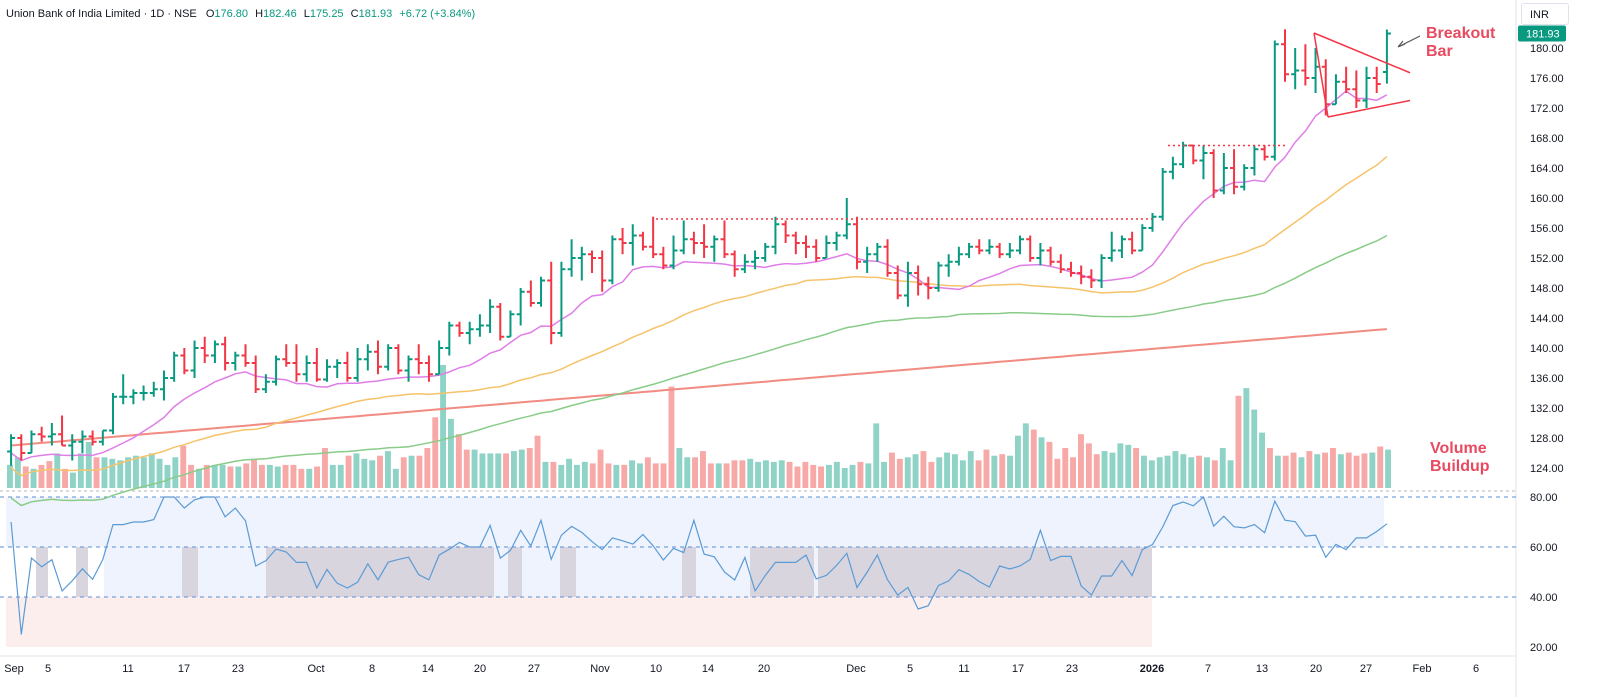 This screenshot has height=697, width=1600. What do you see at coordinates (1545, 14) in the screenshot?
I see `currency-button` at bounding box center [1545, 14].